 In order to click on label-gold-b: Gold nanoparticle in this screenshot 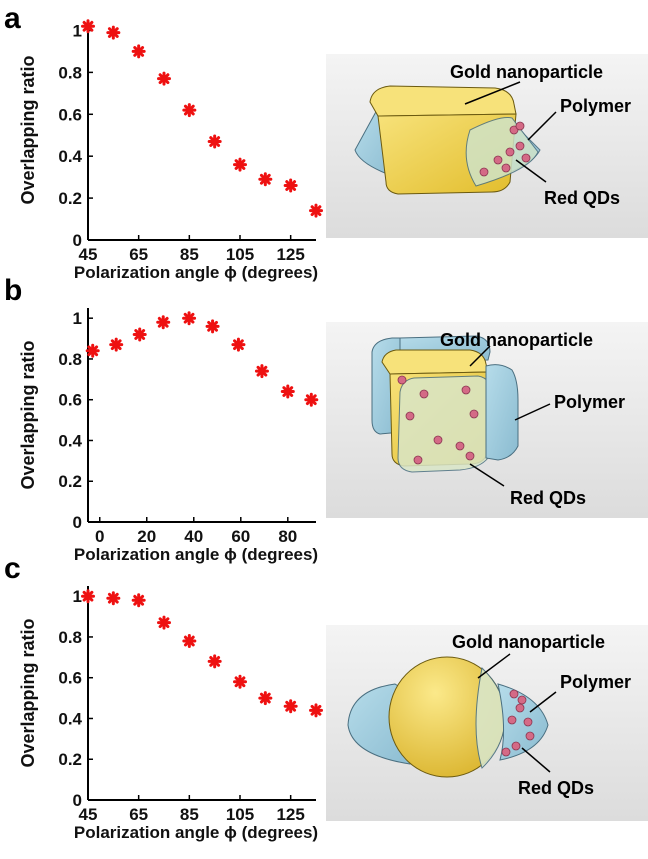, I will do `click(516, 340)`.